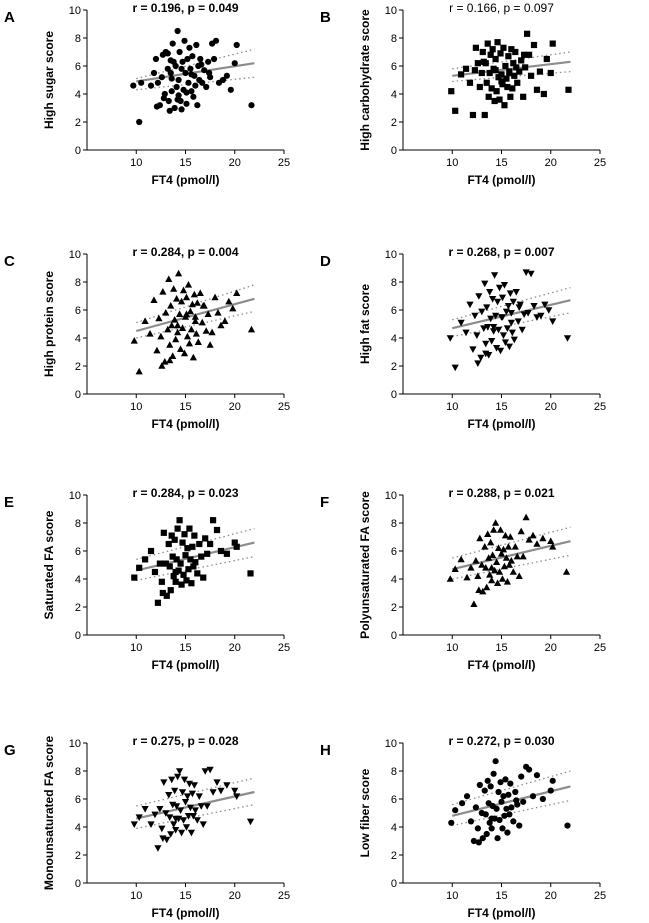 The height and width of the screenshot is (923, 649). I want to click on y-axis-label: High sugar score, so click(49, 80).